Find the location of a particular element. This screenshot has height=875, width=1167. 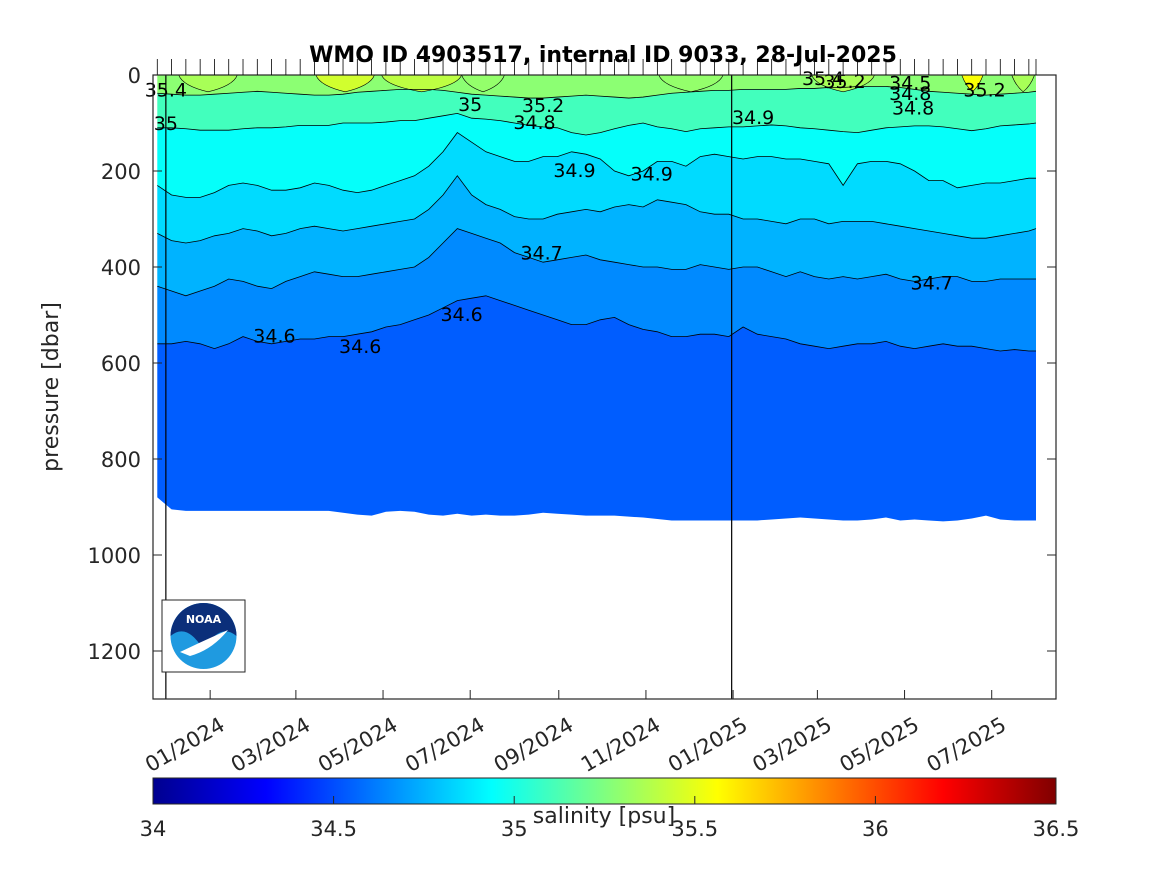

y-tick-label: 1000 is located at coordinates (114, 556).